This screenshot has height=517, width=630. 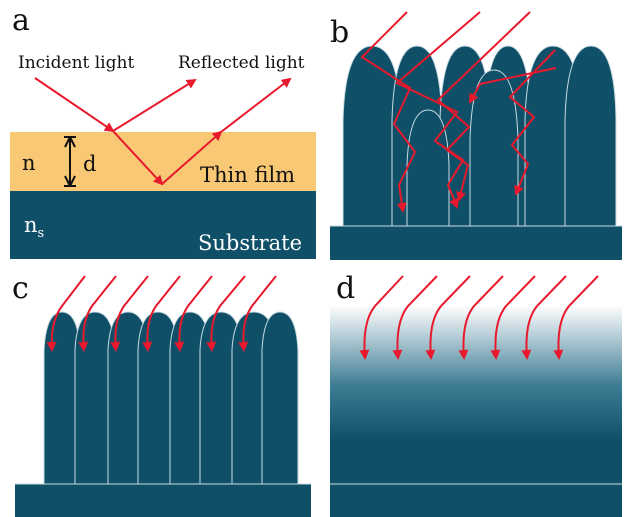 I want to click on film-index-label: n, so click(x=29, y=163).